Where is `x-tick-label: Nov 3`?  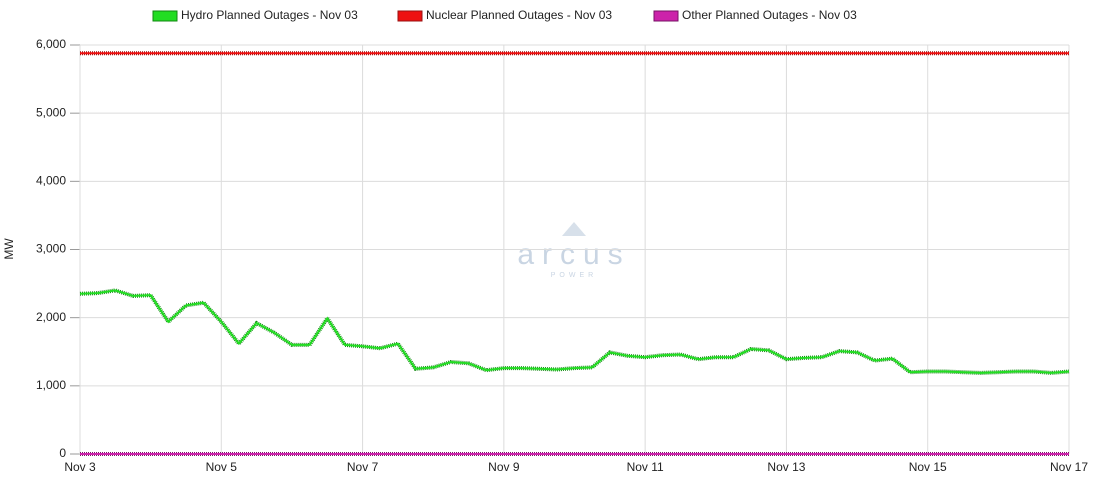
x-tick-label: Nov 3 is located at coordinates (80, 467).